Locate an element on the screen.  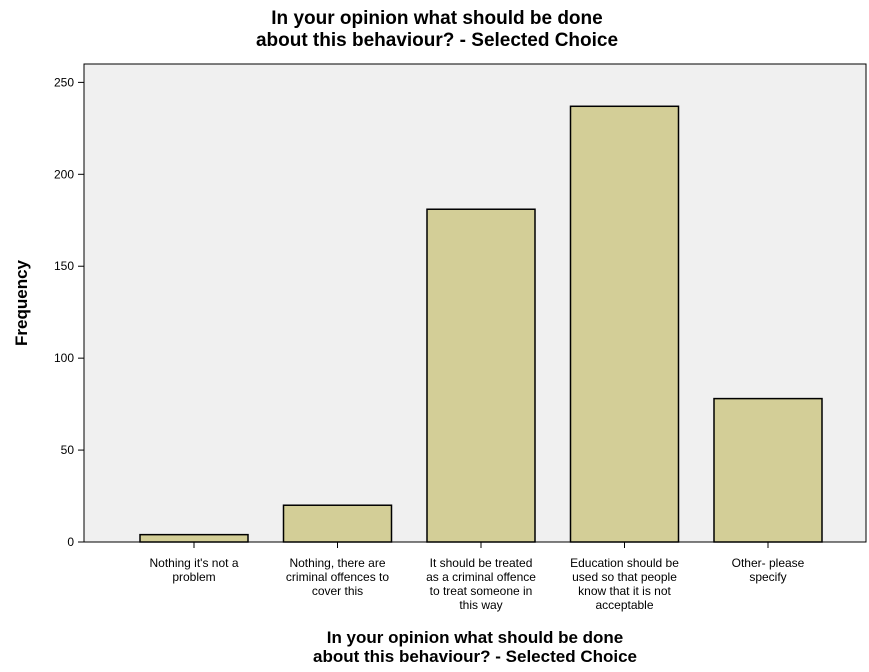
x-tick-label: as a criminal offence is located at coordinates (481, 577).